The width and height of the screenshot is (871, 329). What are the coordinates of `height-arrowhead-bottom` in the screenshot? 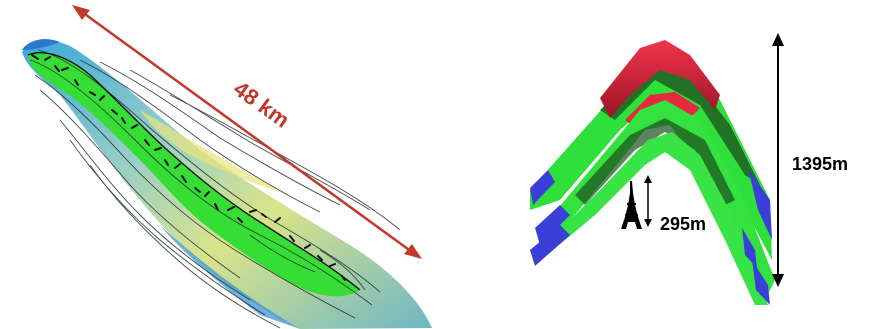 It's located at (778, 280).